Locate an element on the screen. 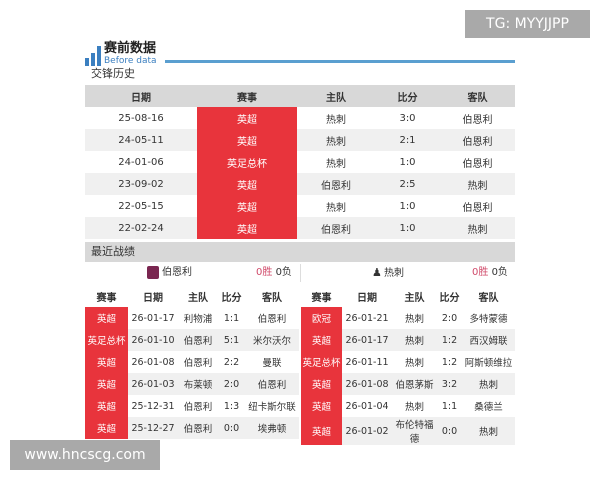 This screenshot has height=480, width=600. logo-subtitle: Before data is located at coordinates (130, 61).